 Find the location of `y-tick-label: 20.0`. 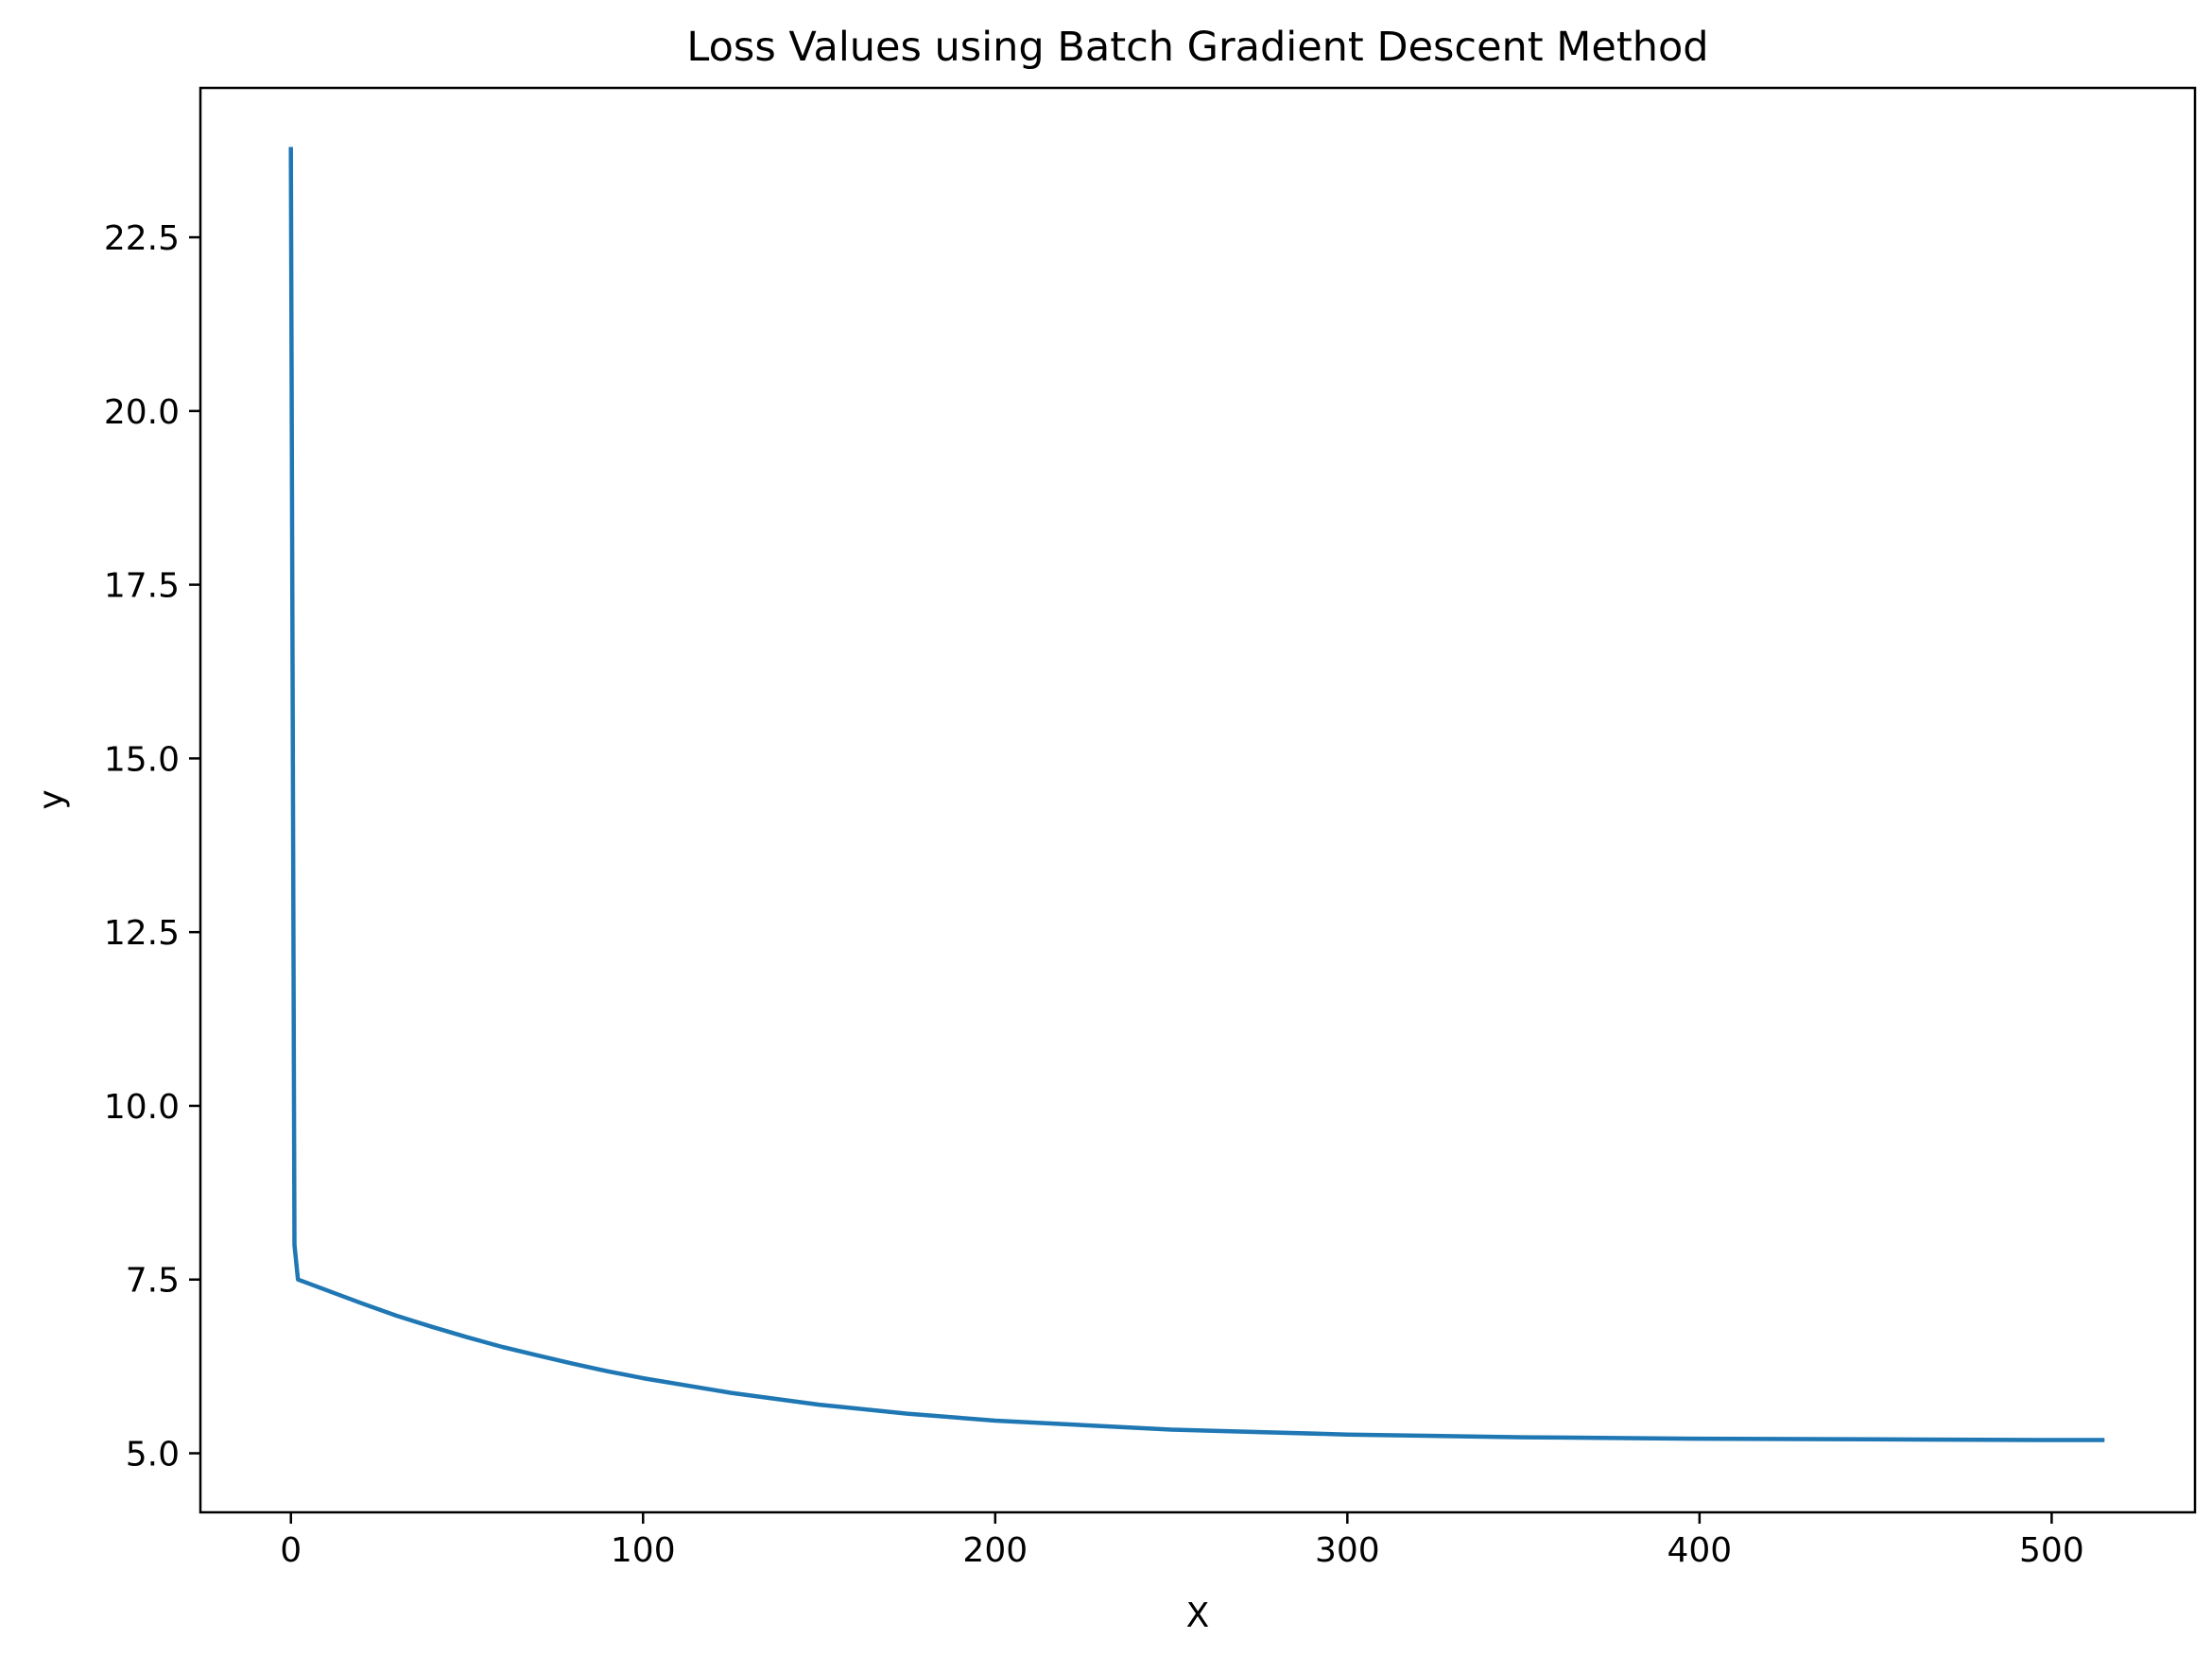

y-tick-label: 20.0 is located at coordinates (142, 412).